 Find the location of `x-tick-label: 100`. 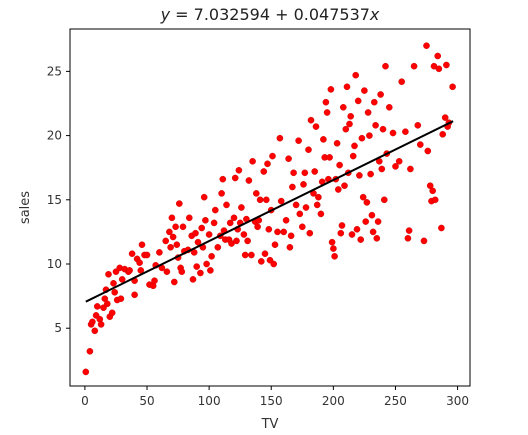

x-tick-label: 100 is located at coordinates (209, 401).